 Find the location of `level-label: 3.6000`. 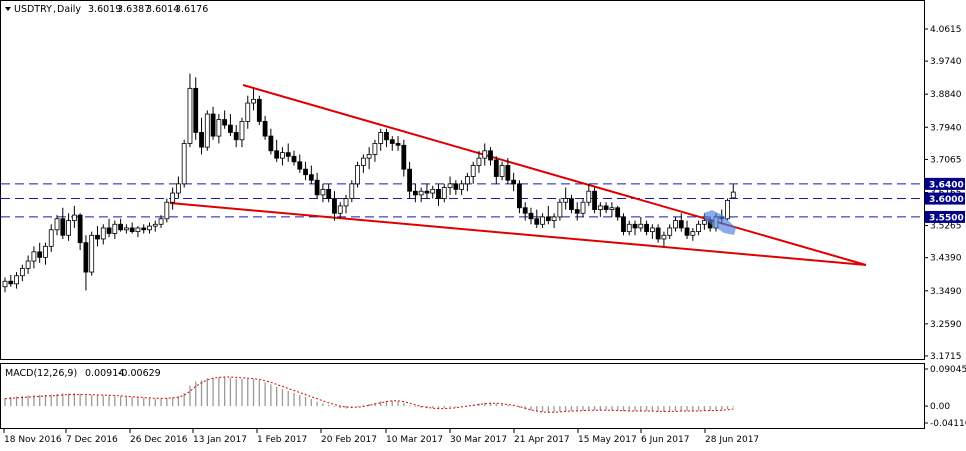

level-label: 3.6000 is located at coordinates (946, 200).